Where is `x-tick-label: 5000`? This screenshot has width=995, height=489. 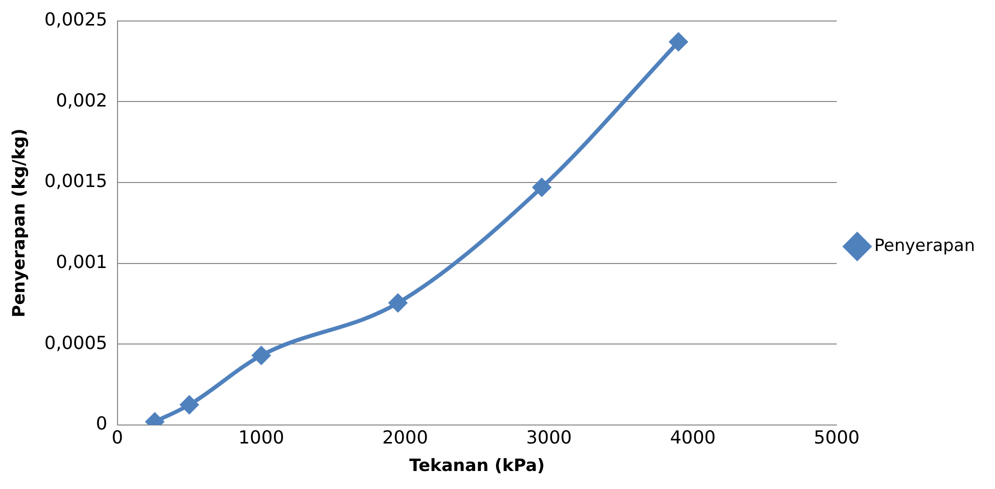 x-tick-label: 5000 is located at coordinates (837, 437).